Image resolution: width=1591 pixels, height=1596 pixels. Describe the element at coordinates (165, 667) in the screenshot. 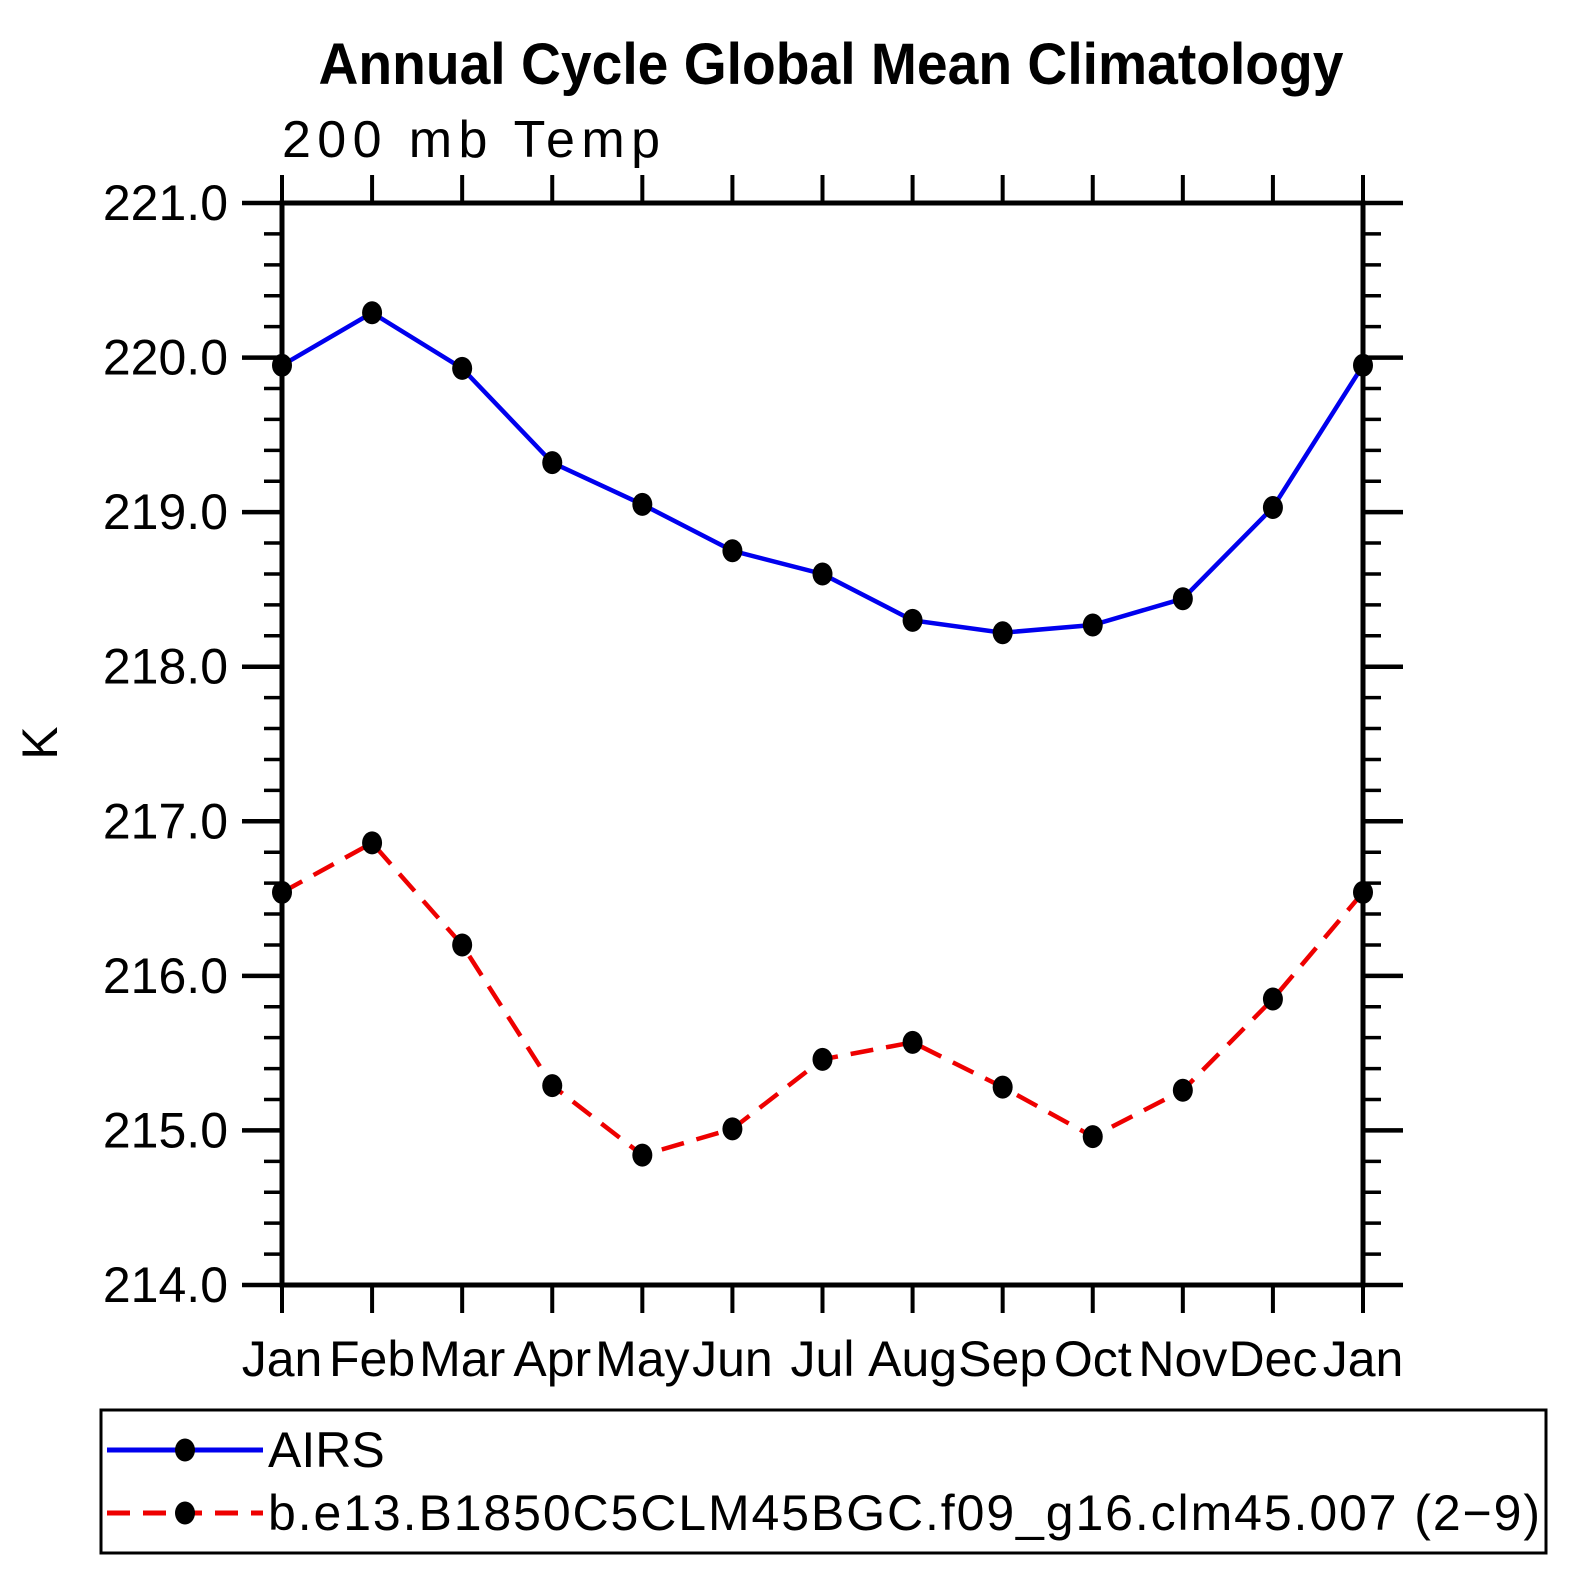

I see `y-tick-label: 218.0` at that location.